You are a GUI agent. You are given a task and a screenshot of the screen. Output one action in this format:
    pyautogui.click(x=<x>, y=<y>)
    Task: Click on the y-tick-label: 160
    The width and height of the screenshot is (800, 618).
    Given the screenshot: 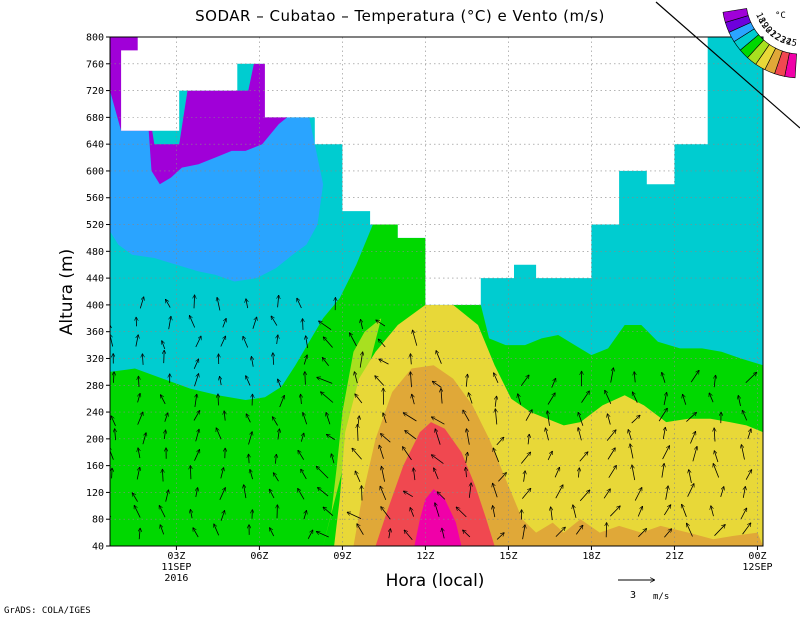 What is the action you would take?
    pyautogui.click(x=95, y=466)
    